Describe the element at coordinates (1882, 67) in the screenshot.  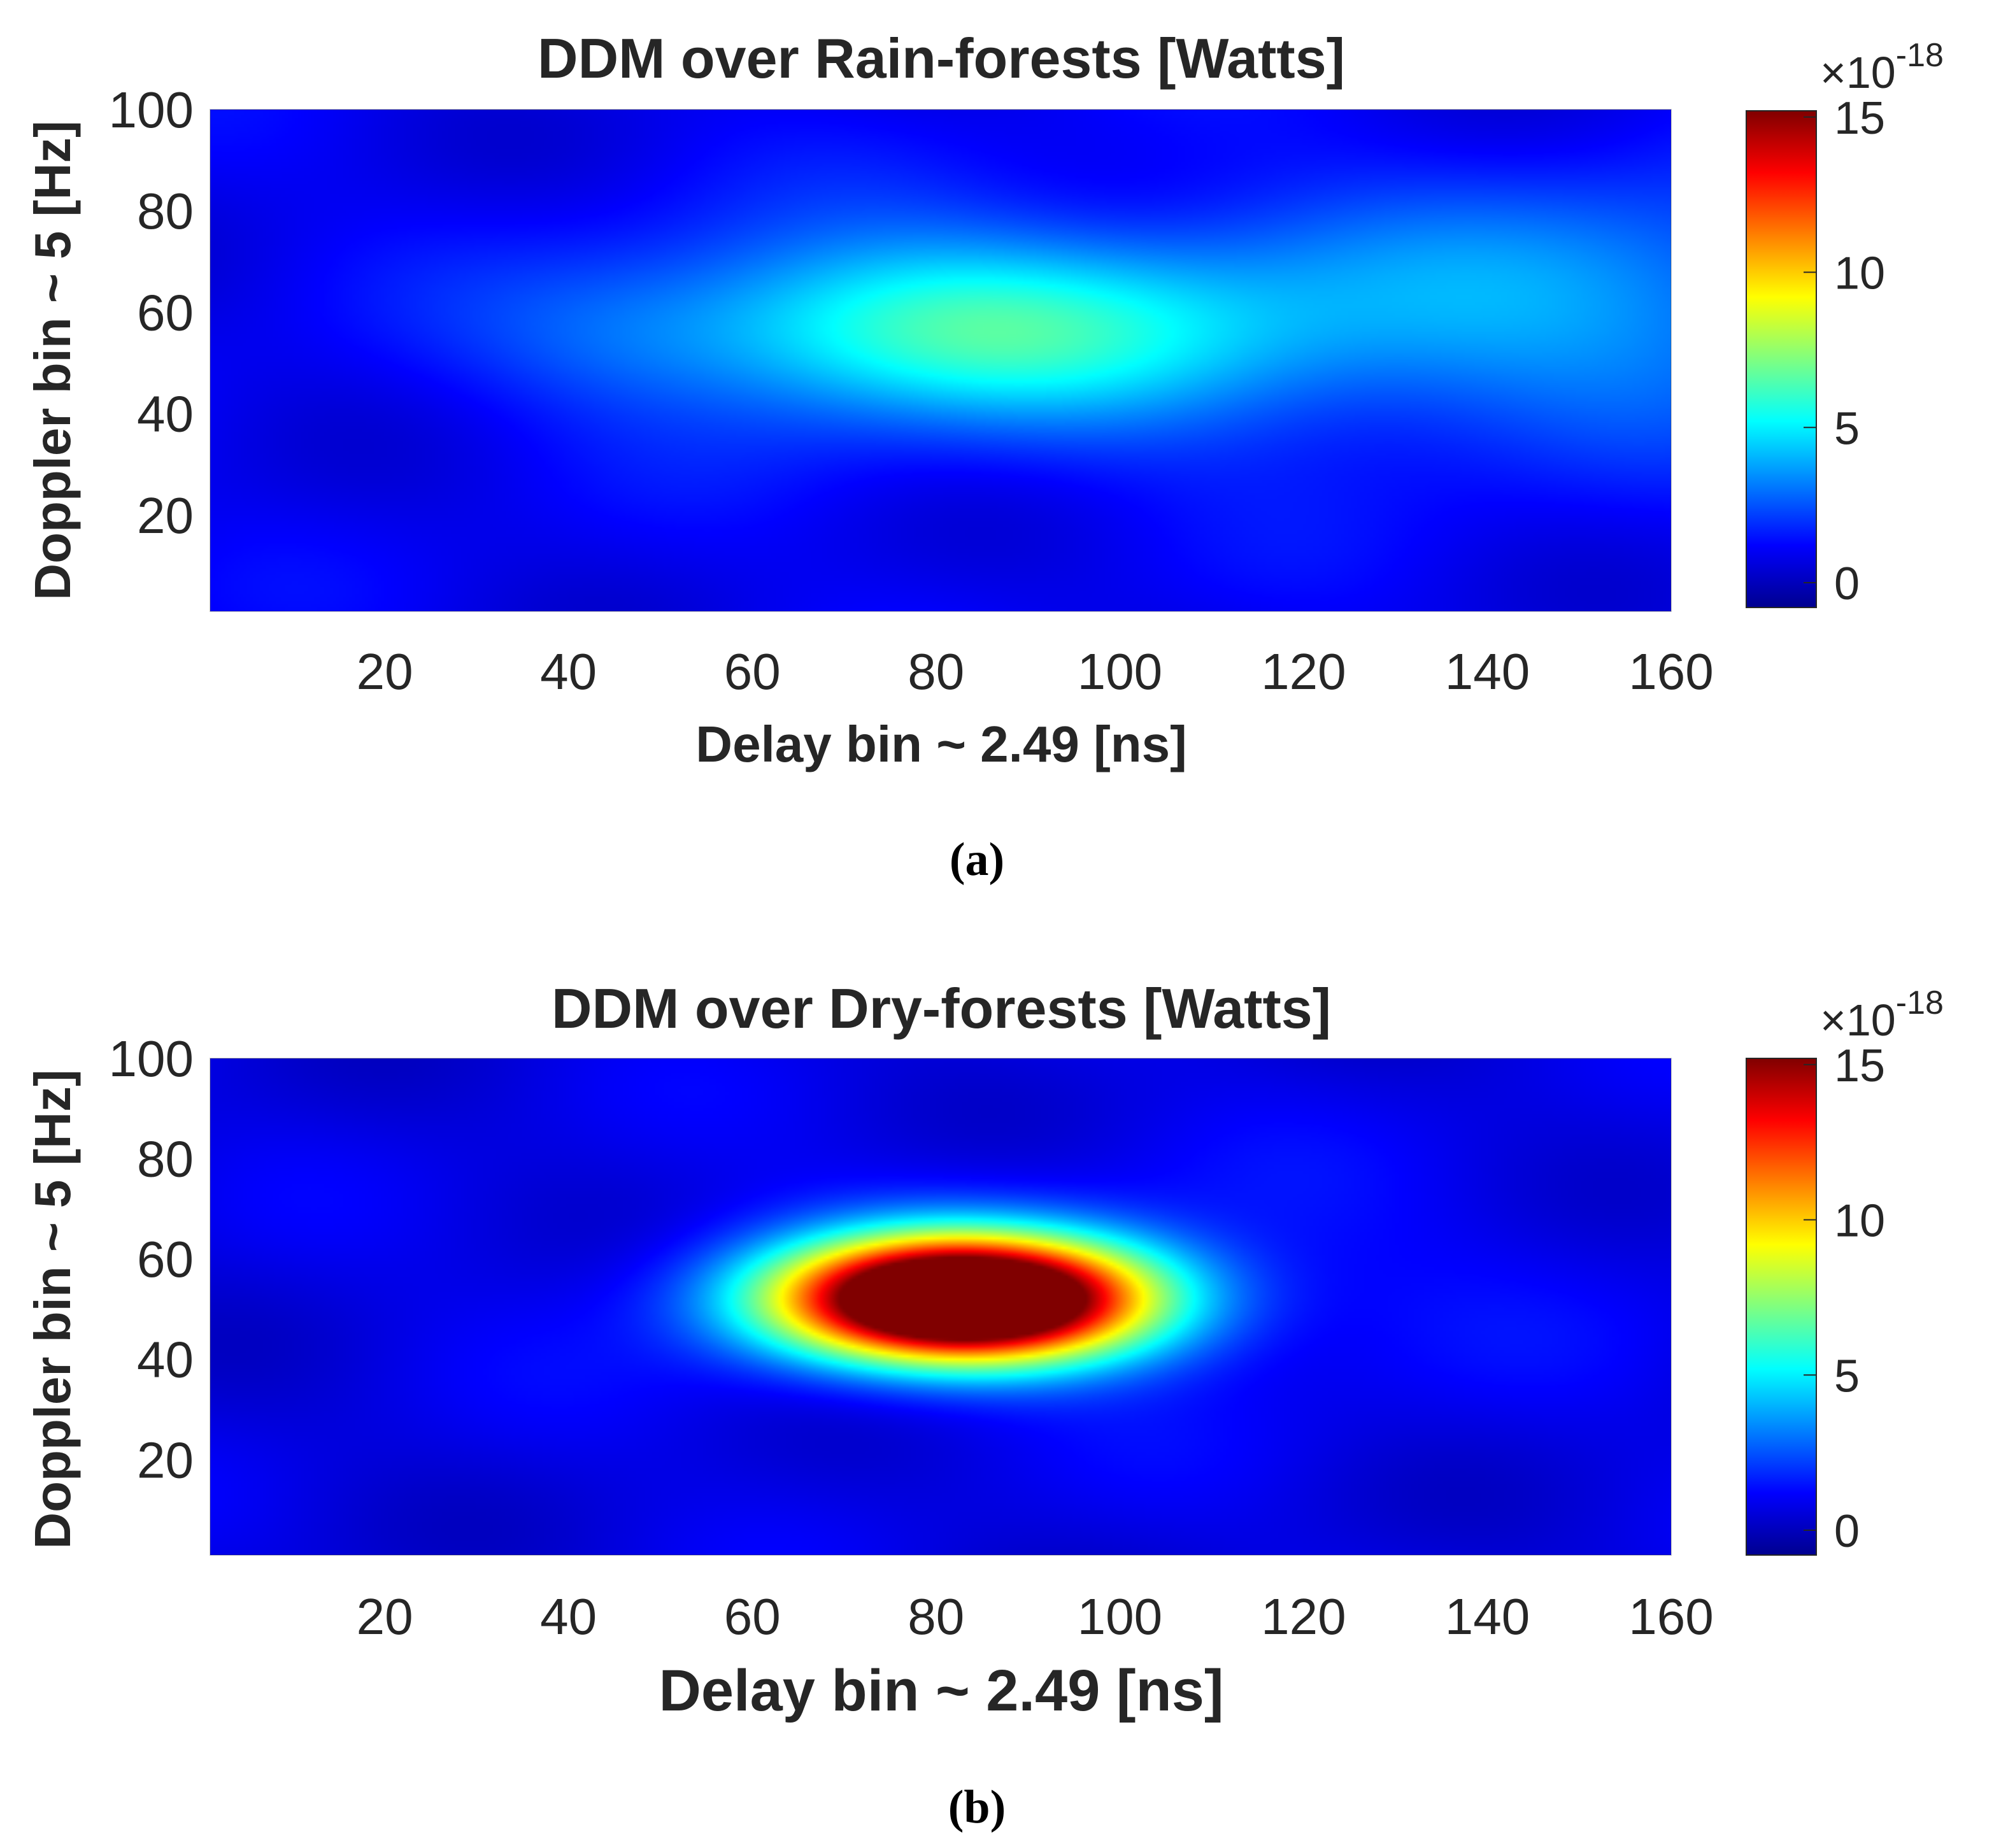
I see `colorbar-exponent-a: ×10⁻¹⁸` at that location.